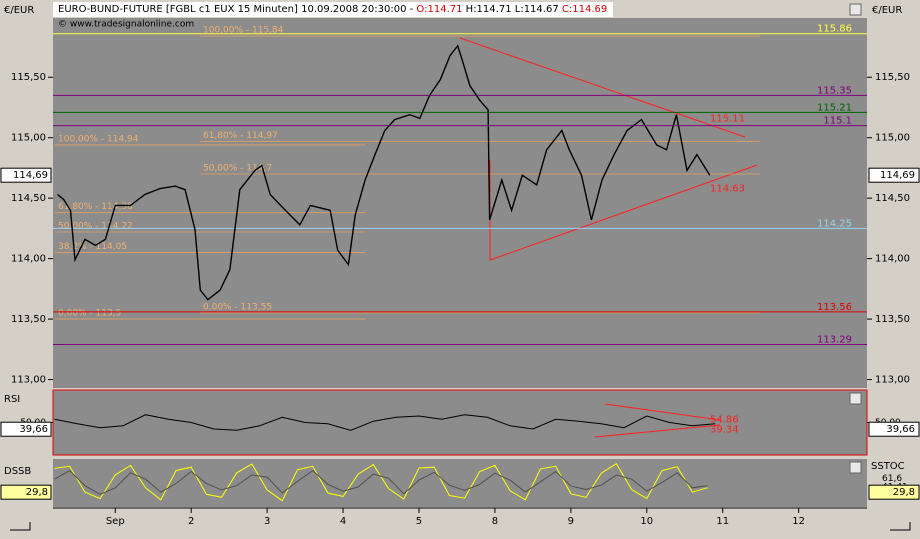  I want to click on fib-label: 100,00% - 115,84, so click(243, 31).